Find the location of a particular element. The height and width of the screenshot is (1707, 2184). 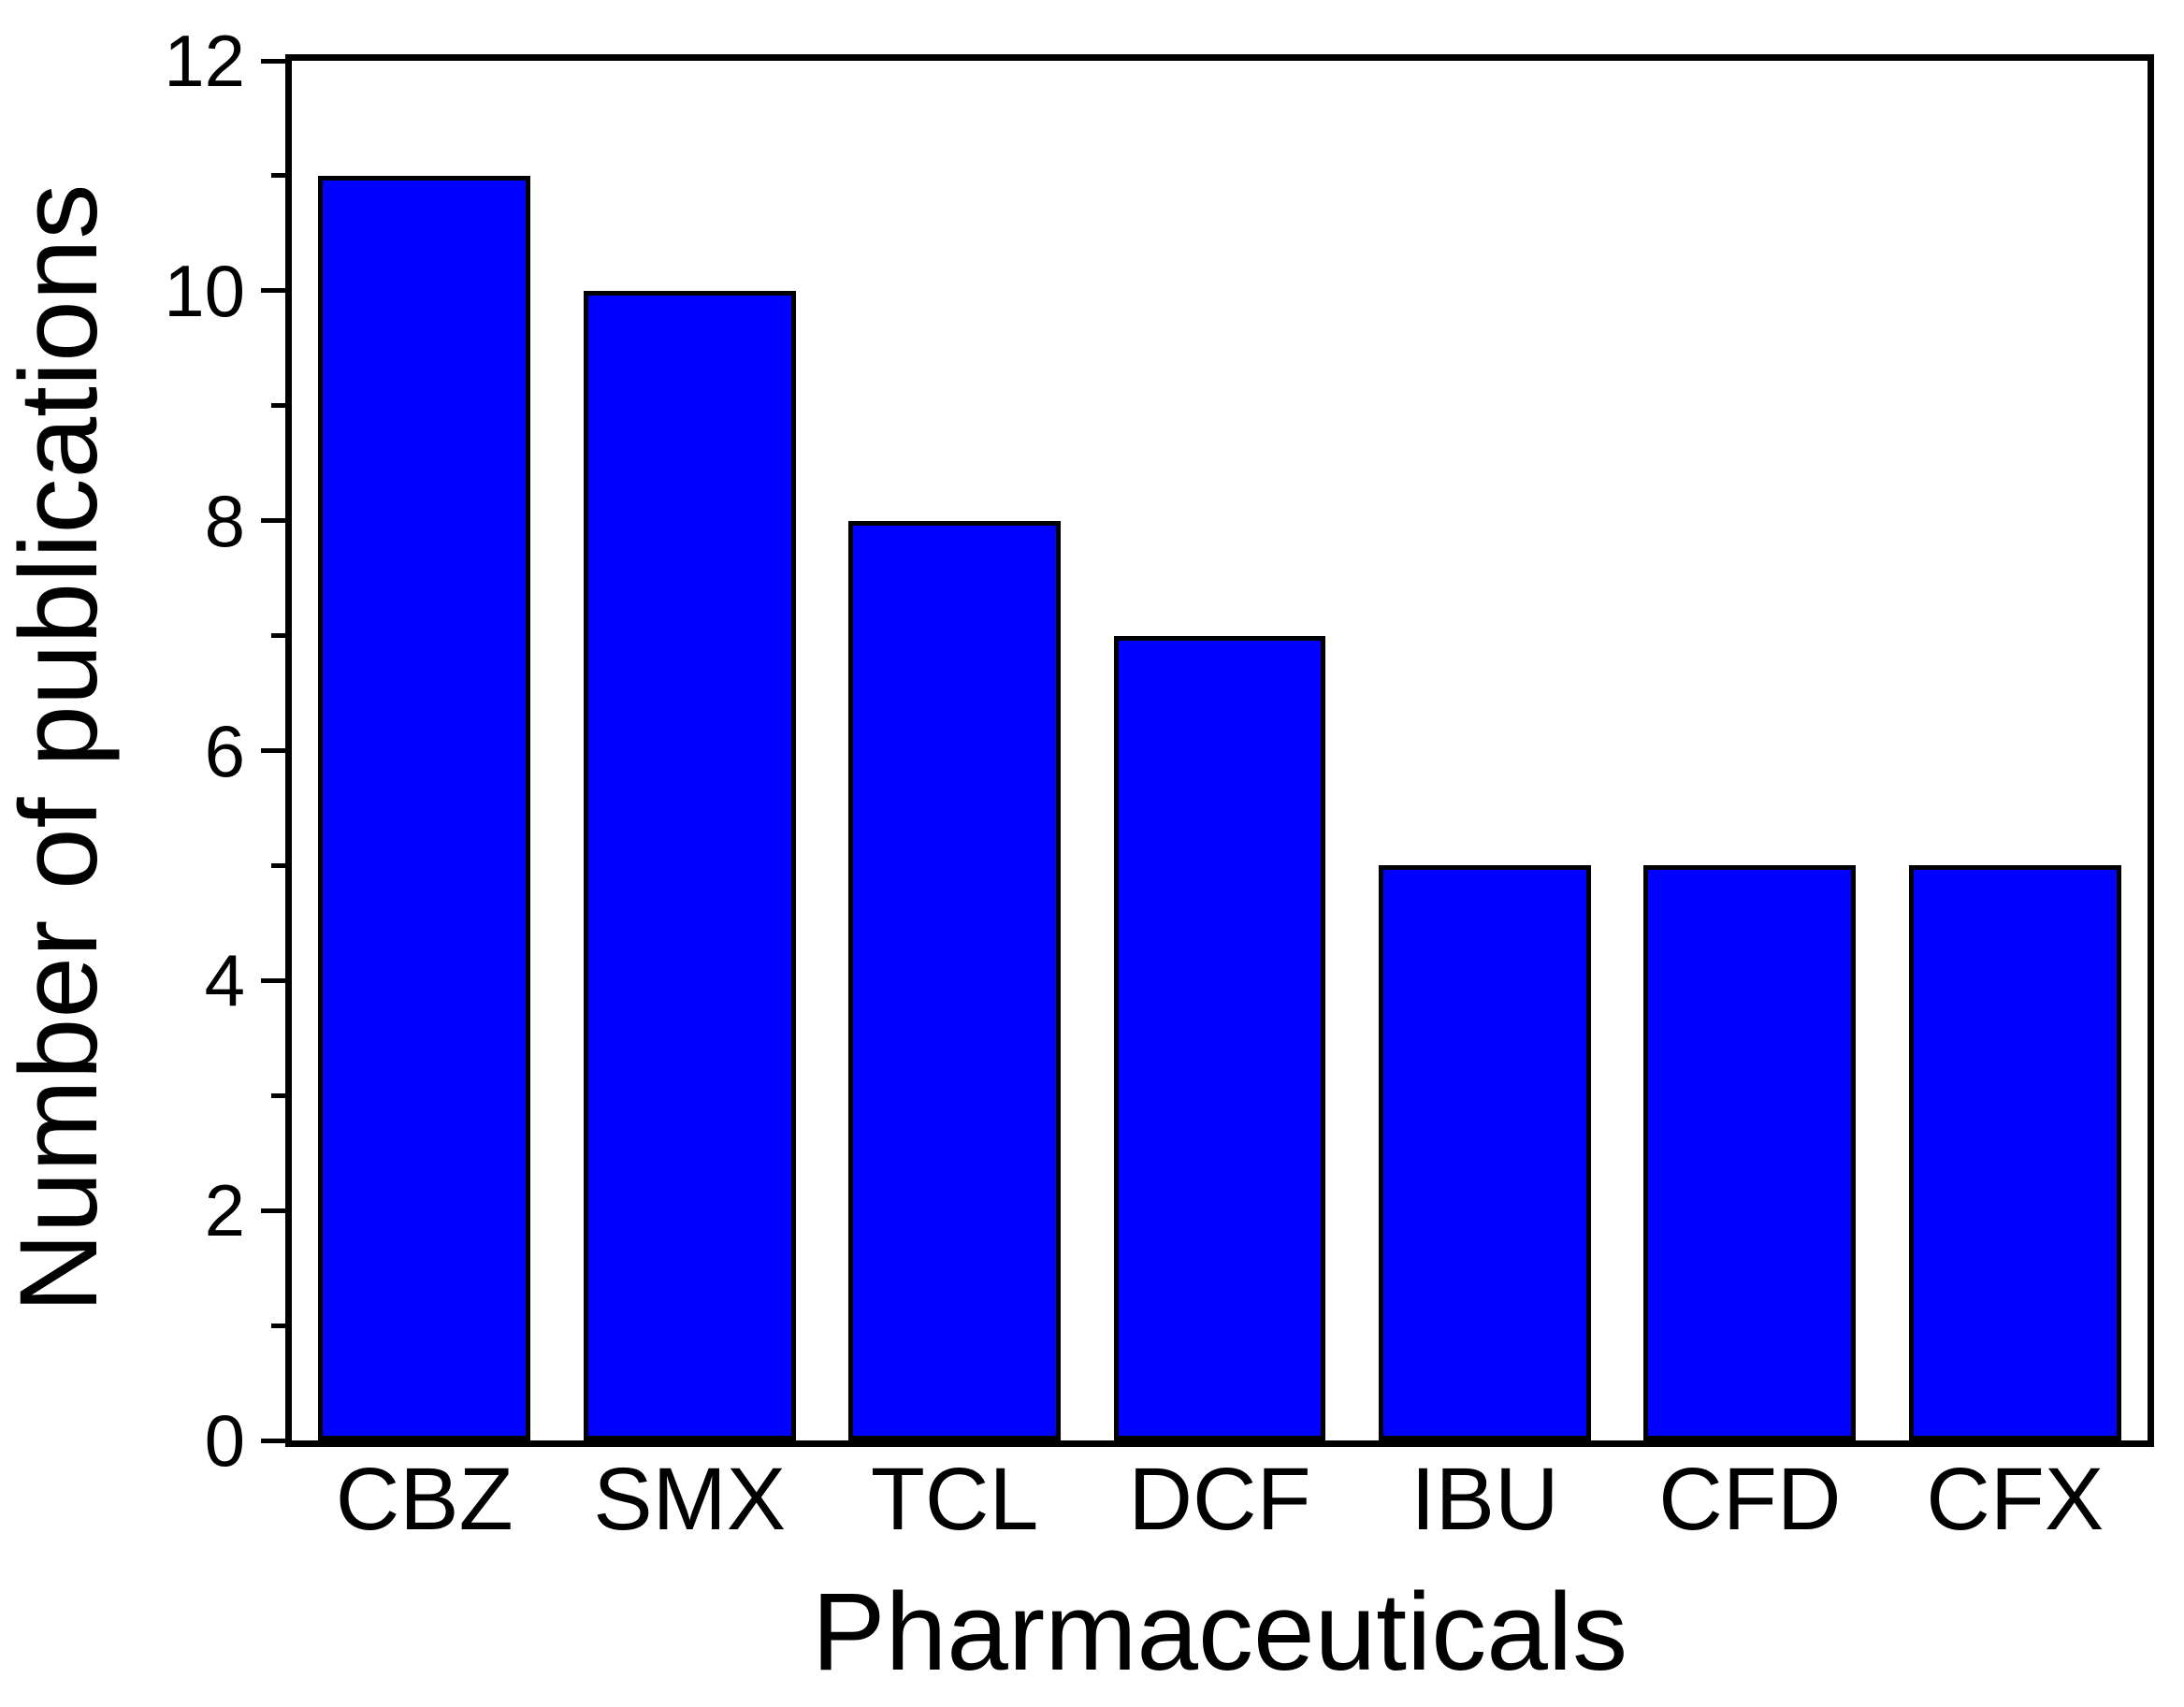

bar-dcf is located at coordinates (1219, 1037).